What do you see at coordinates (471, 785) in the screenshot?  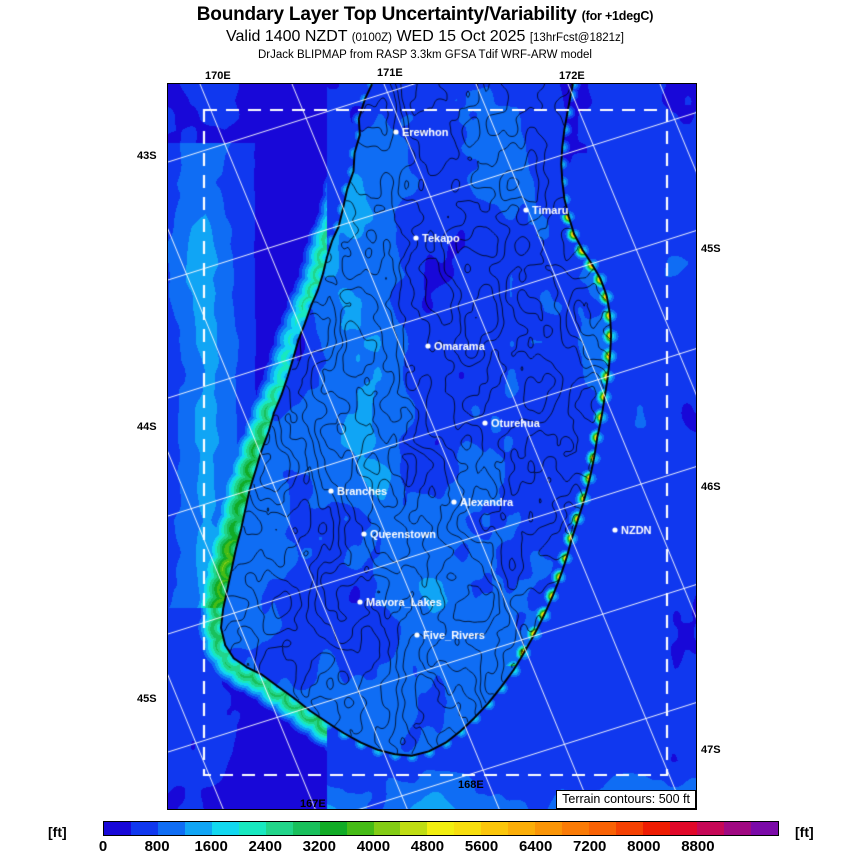 I see `lon-label-168E-4: 168E` at bounding box center [471, 785].